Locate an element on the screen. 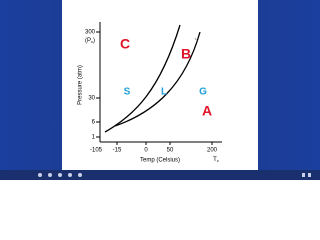 The height and width of the screenshot is (240, 320). tc-label: Tc is located at coordinates (216, 160).